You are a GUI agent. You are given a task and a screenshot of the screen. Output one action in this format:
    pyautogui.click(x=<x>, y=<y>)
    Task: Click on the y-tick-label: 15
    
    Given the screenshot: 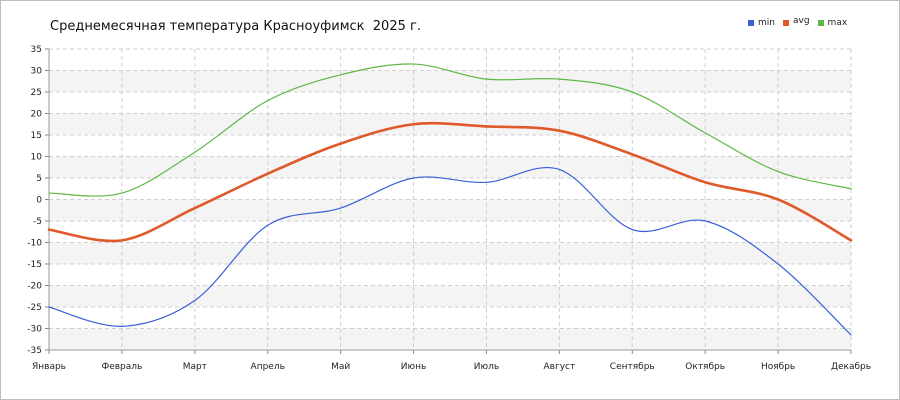 What is the action you would take?
    pyautogui.click(x=36, y=136)
    